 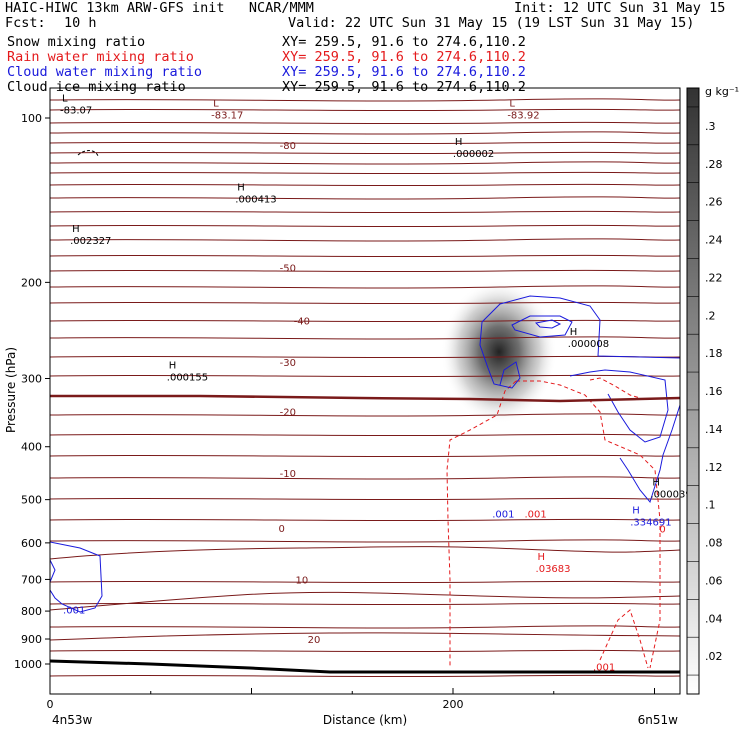 What do you see at coordinates (714, 656) in the screenshot?
I see `colorbar-tick-label: .02` at bounding box center [714, 656].